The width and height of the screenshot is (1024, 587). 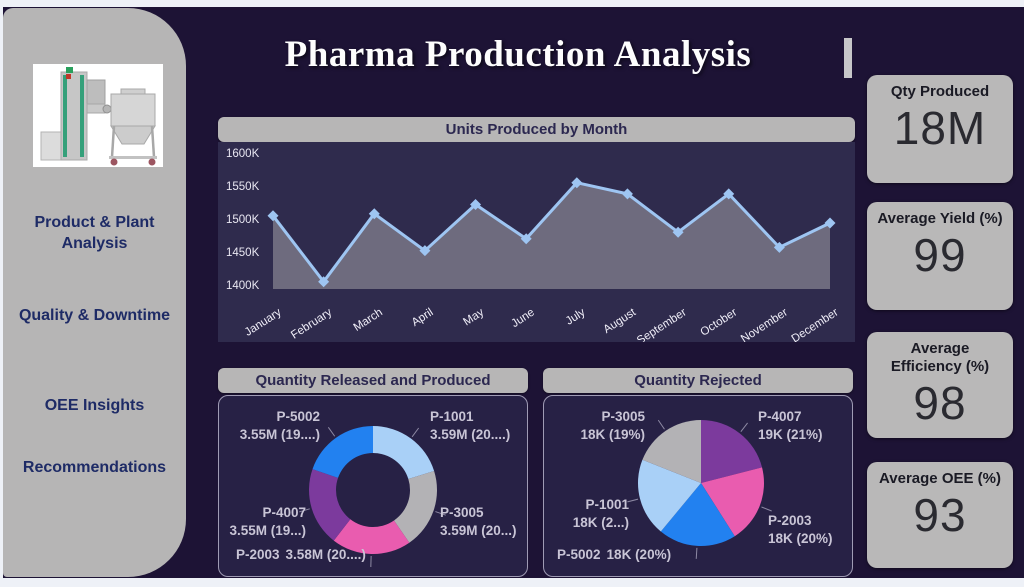 I want to click on donut-label-p1001: P-1001 3.59M (20....), so click(x=470, y=426).